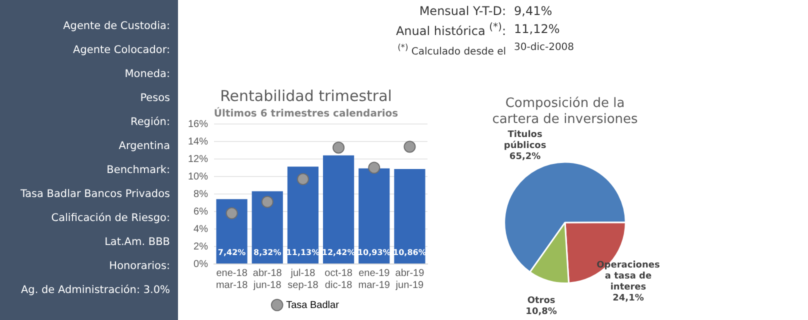 The height and width of the screenshot is (320, 808). I want to click on text: Honorarios:, so click(139, 266).